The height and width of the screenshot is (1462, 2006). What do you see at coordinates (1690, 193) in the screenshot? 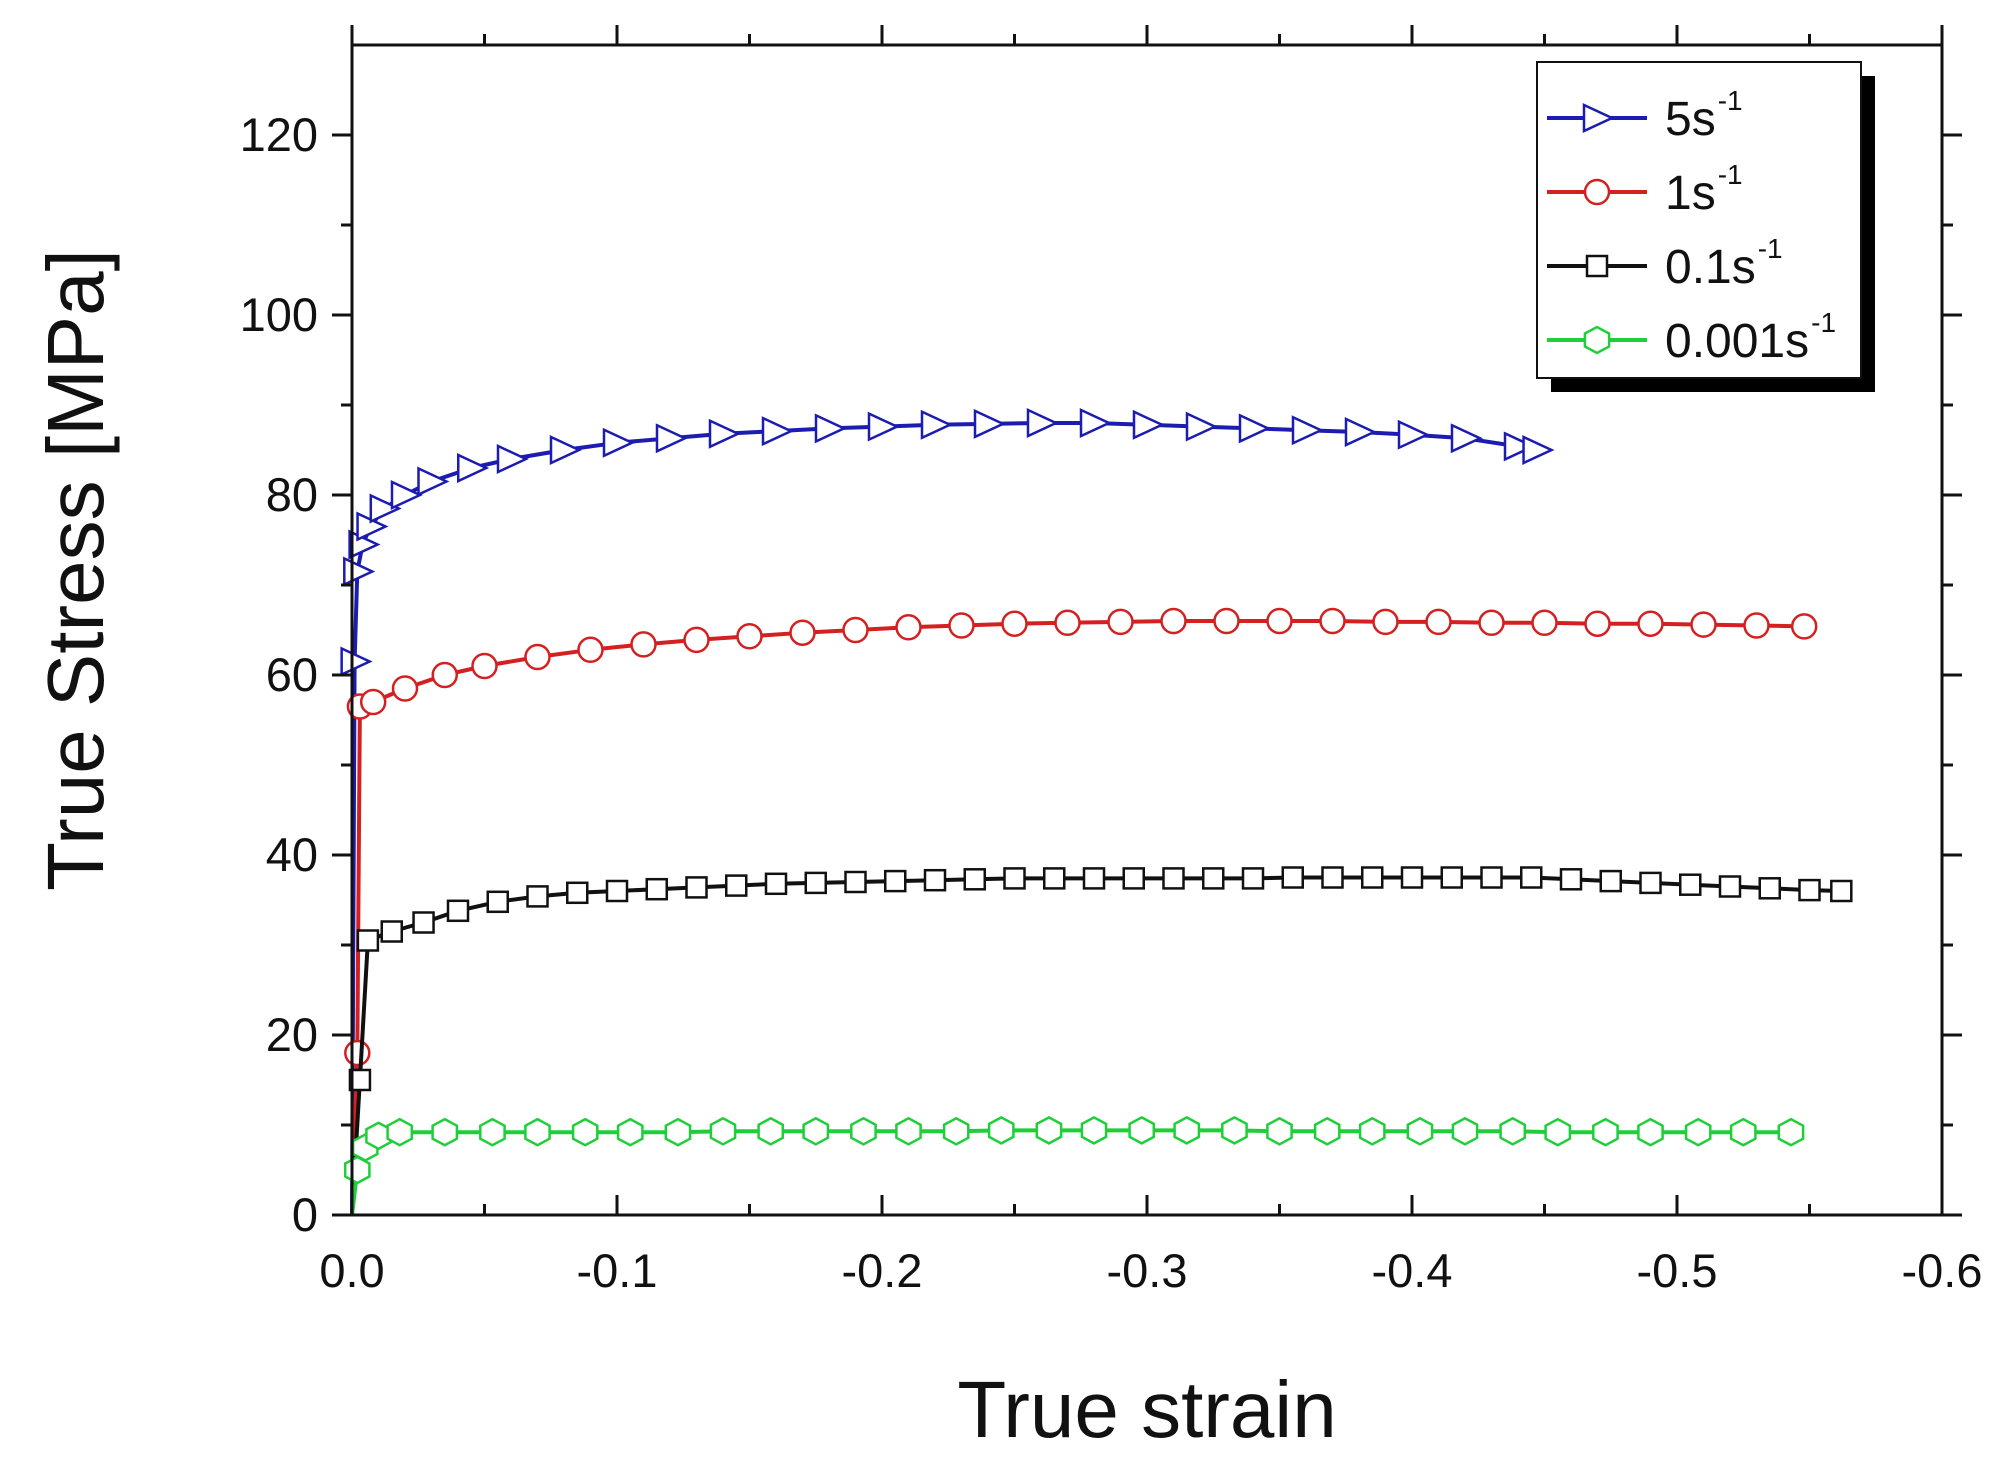
I see `legend-label: 1s` at bounding box center [1690, 193].